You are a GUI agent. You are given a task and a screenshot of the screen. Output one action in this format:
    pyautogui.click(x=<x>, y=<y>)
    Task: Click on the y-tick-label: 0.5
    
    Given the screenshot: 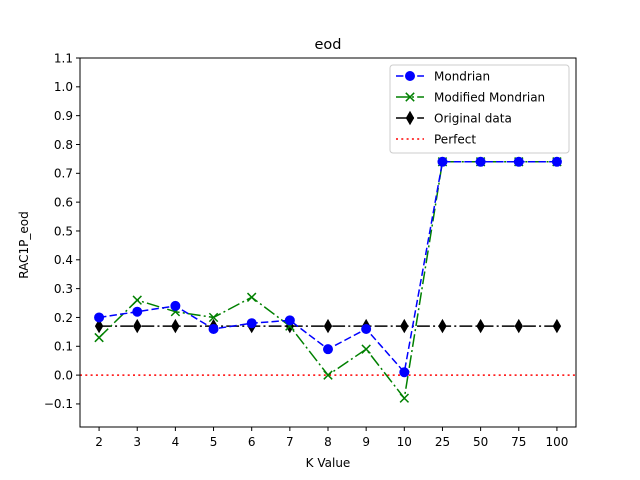 What is the action you would take?
    pyautogui.click(x=63, y=231)
    